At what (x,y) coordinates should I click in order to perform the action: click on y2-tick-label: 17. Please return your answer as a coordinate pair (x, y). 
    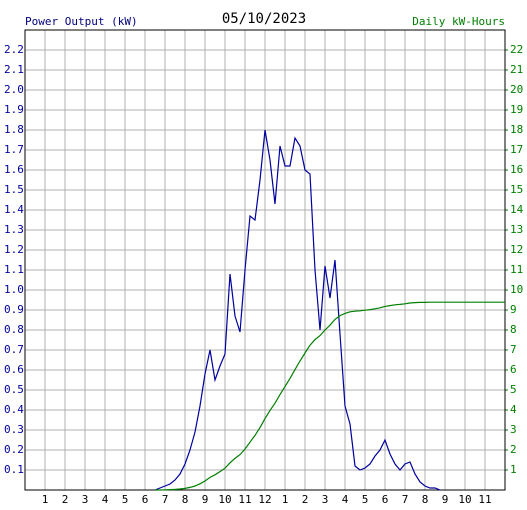
    Looking at the image, I should click on (516, 149).